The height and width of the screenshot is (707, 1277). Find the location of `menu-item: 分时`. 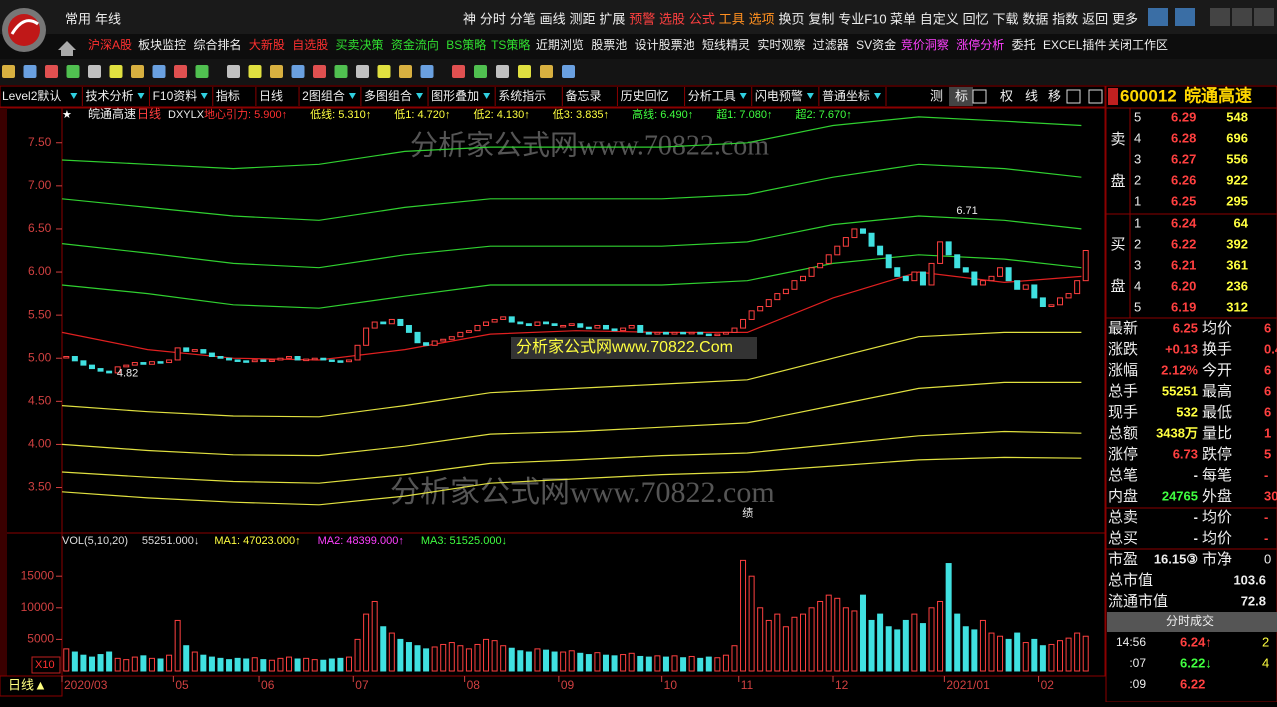

menu-item: 分时 is located at coordinates (493, 18).